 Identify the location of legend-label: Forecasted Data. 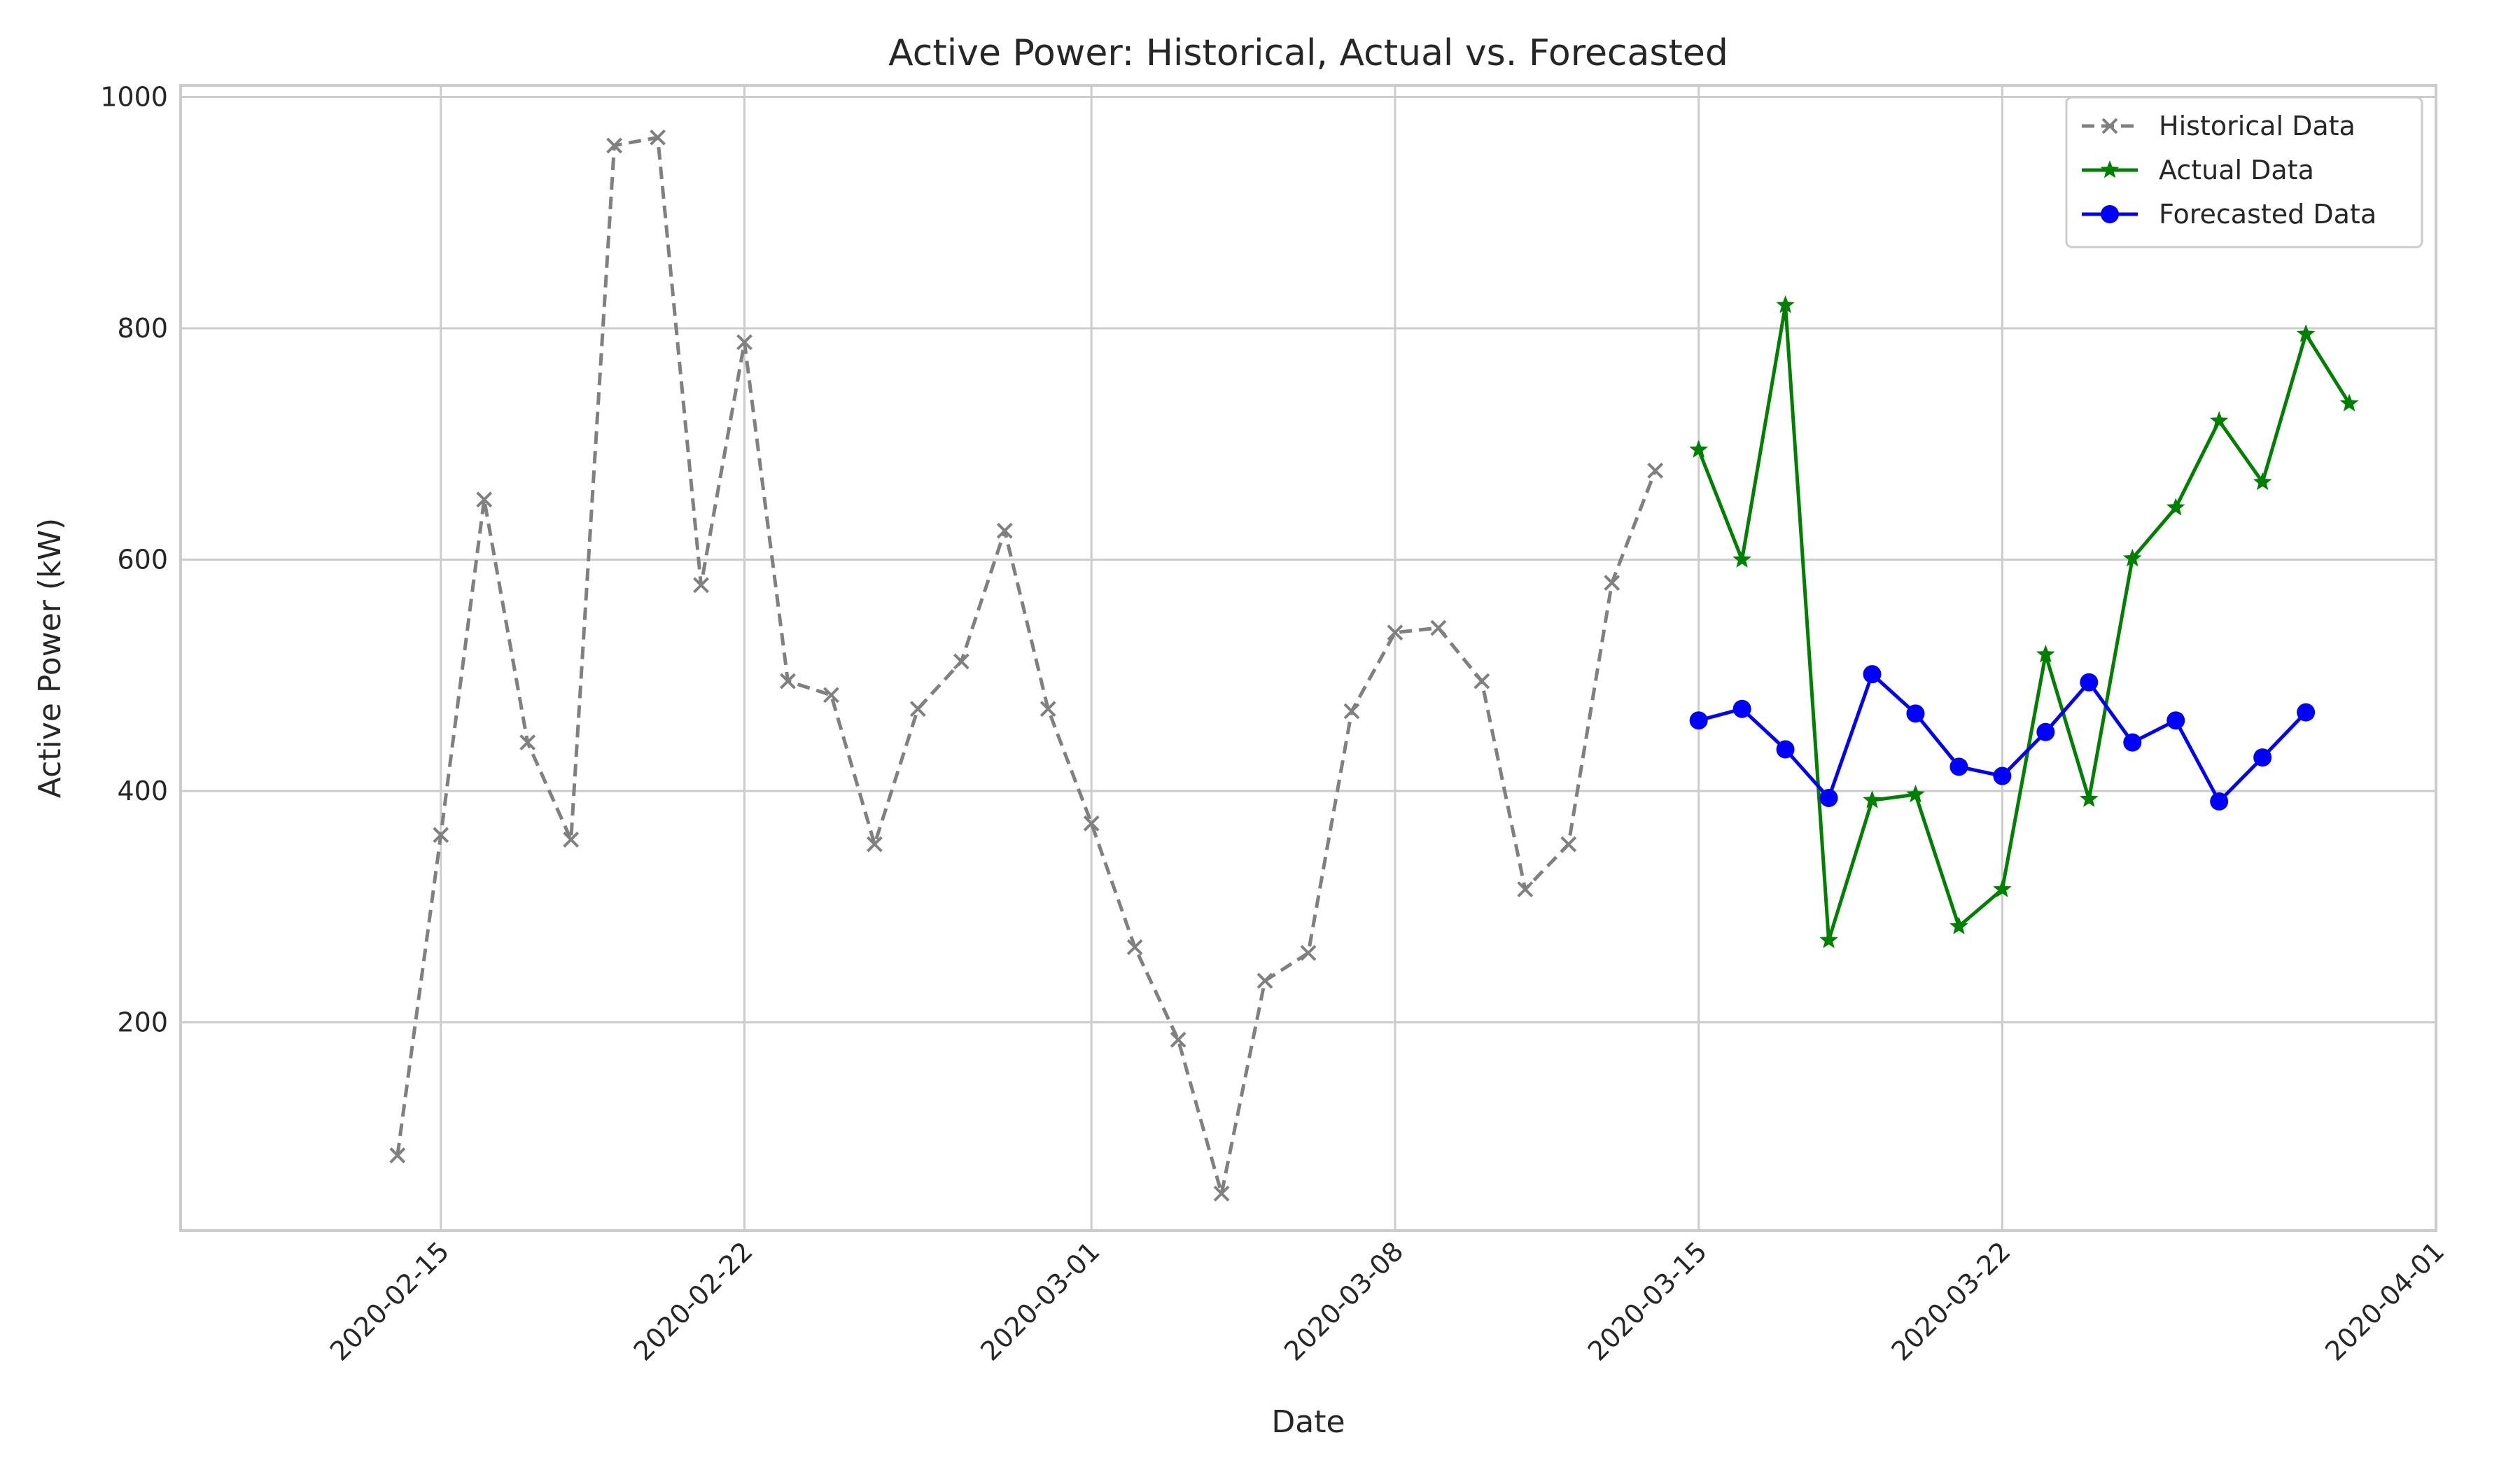
(2267, 214).